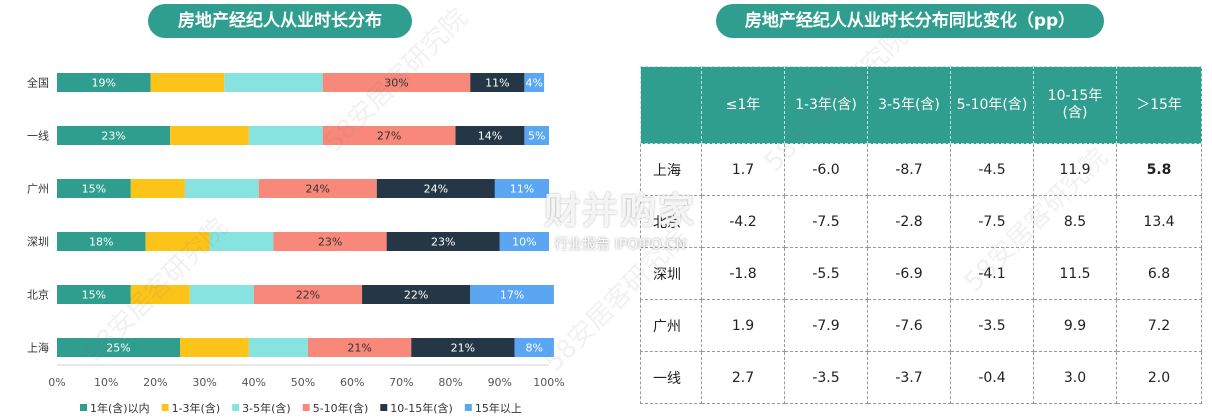  Describe the element at coordinates (1075, 273) in the screenshot. I see `table-cell: 11.5` at that location.